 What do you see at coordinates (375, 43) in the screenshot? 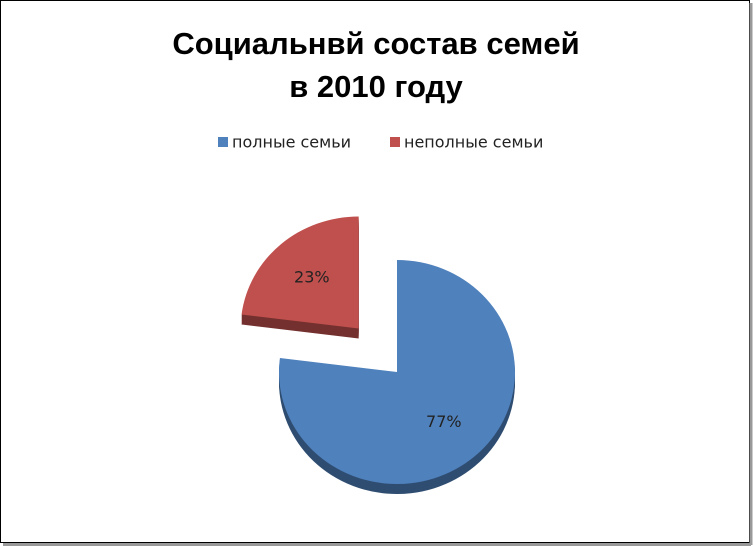
I see `chart-title: Социальнвй состав семей` at bounding box center [375, 43].